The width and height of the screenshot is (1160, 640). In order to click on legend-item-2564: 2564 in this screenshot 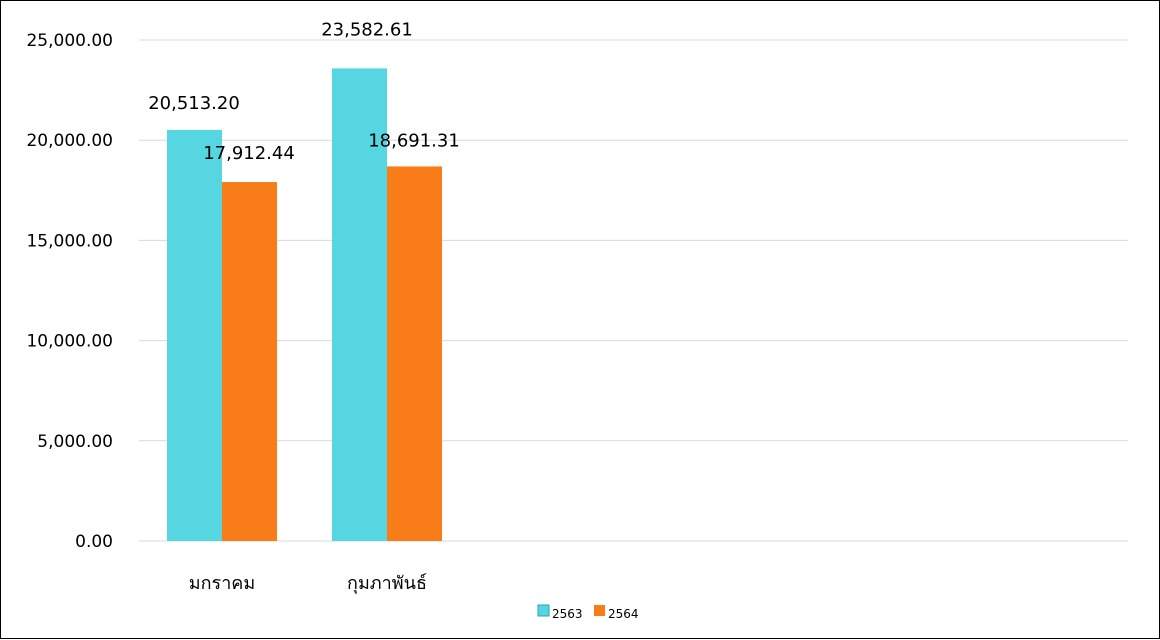, I will do `click(616, 613)`.